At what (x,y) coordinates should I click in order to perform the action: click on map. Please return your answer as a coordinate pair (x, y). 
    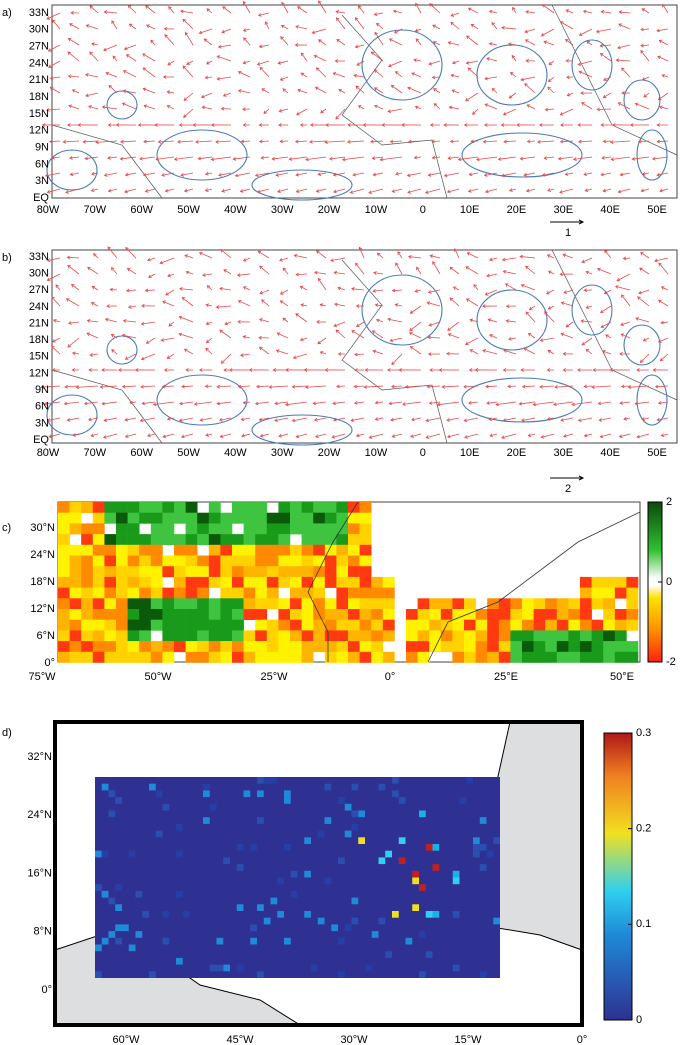
    Looking at the image, I should click on (349, 582).